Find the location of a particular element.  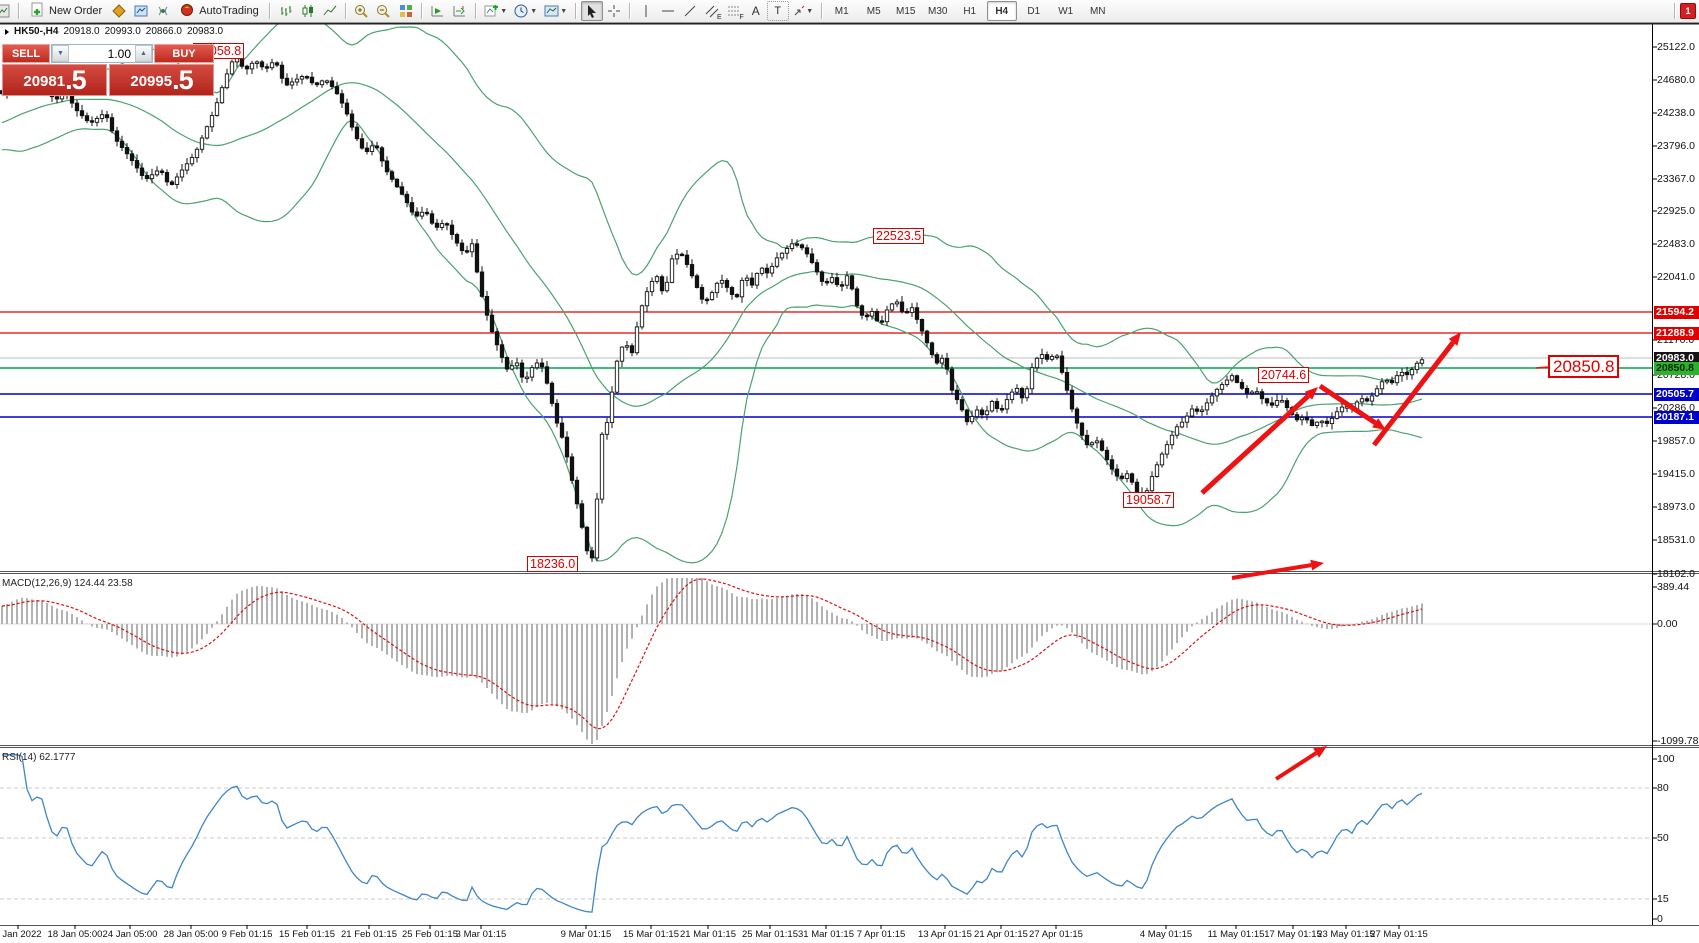

time-axis-label: 21 Mar 01:15 is located at coordinates (708, 934).